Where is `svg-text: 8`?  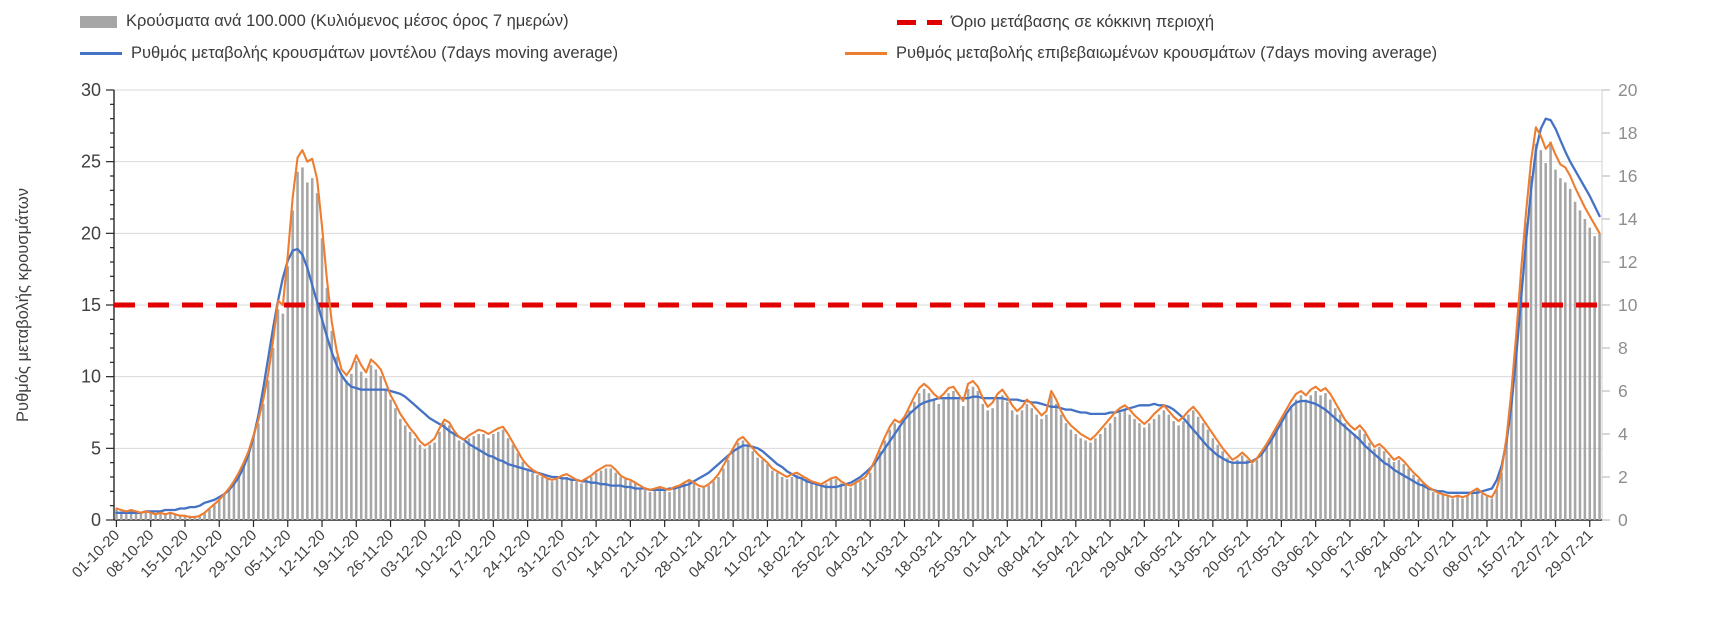 svg-text: 8 is located at coordinates (1623, 348).